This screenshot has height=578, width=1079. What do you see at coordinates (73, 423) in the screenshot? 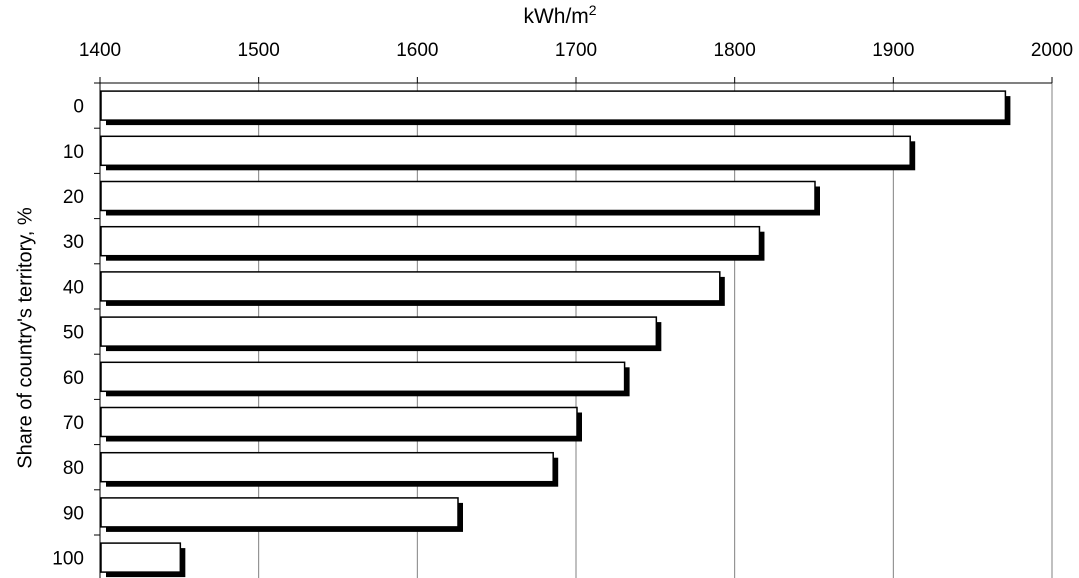
I see `y-tick-label: 70` at bounding box center [73, 423].